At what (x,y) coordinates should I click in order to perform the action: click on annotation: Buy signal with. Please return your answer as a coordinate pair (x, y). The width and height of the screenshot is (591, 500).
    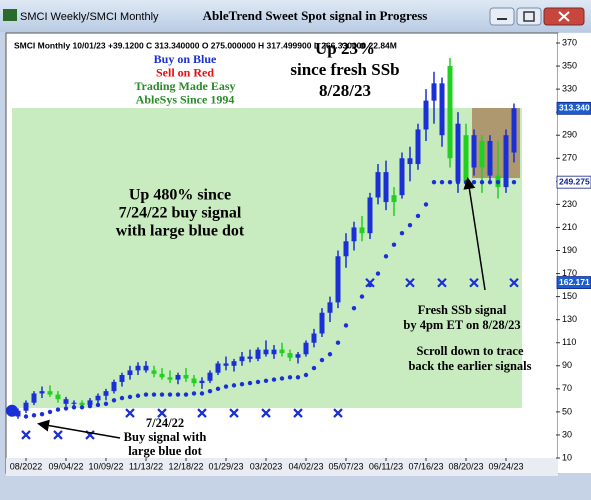
    Looking at the image, I should click on (165, 437).